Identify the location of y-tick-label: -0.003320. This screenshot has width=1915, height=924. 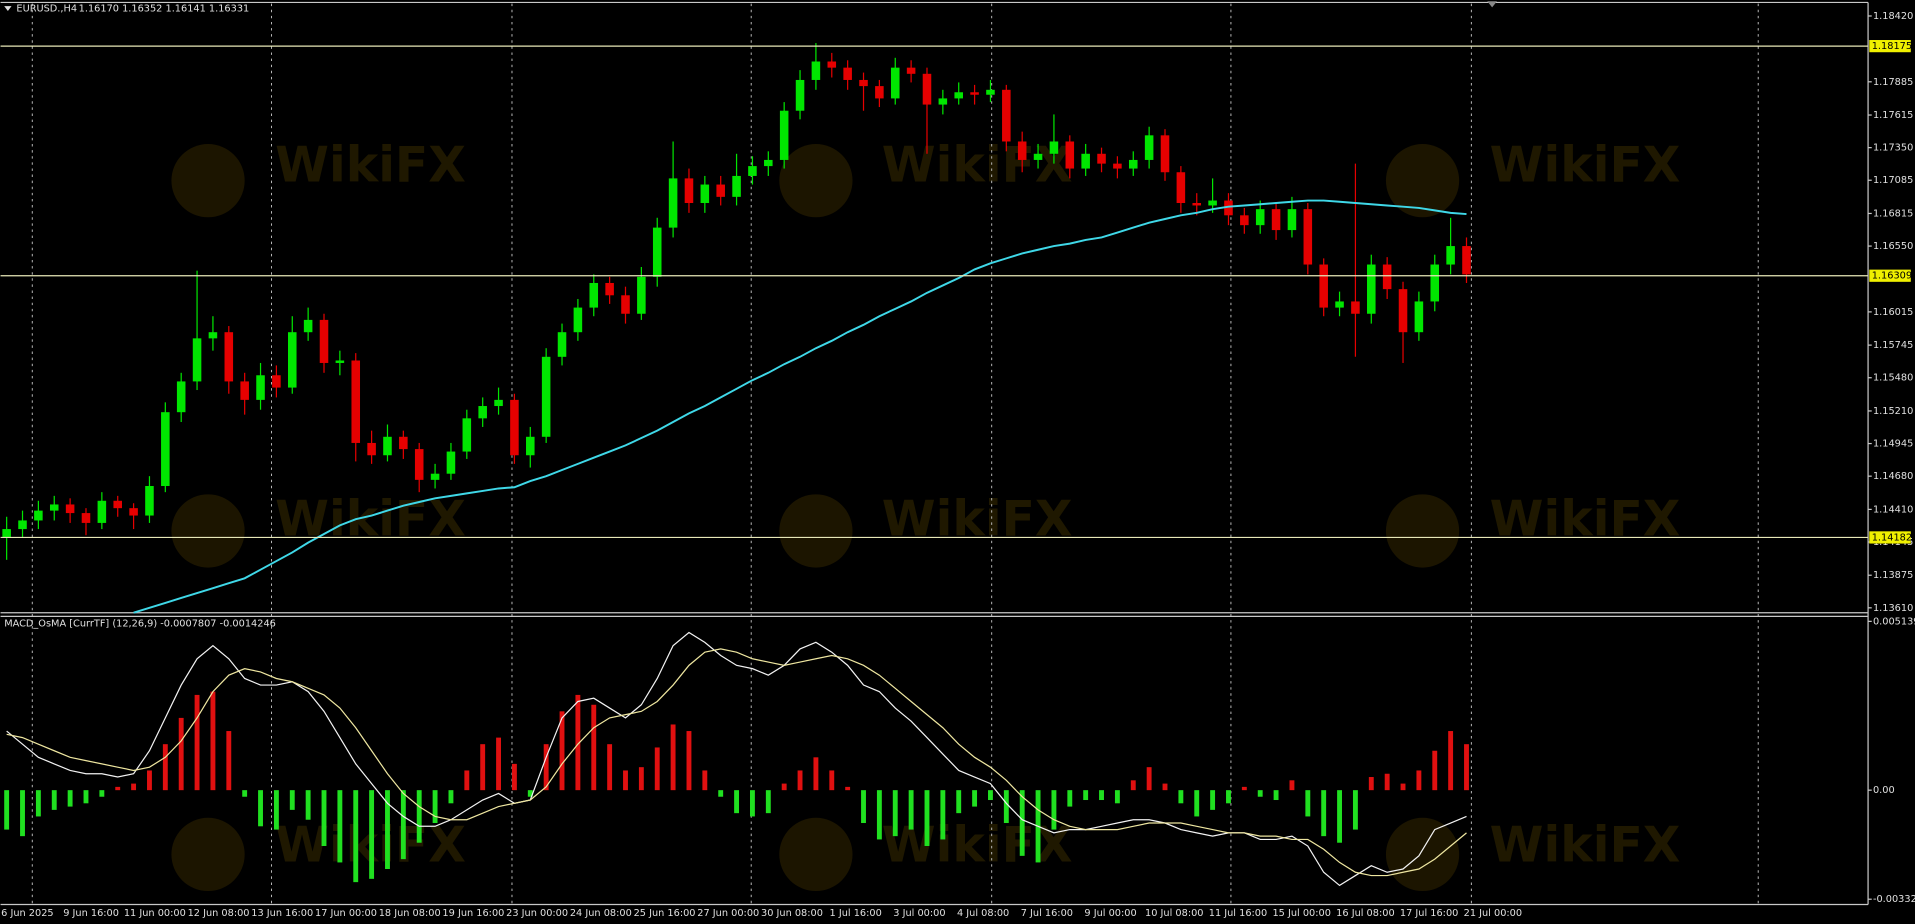
(1894, 899).